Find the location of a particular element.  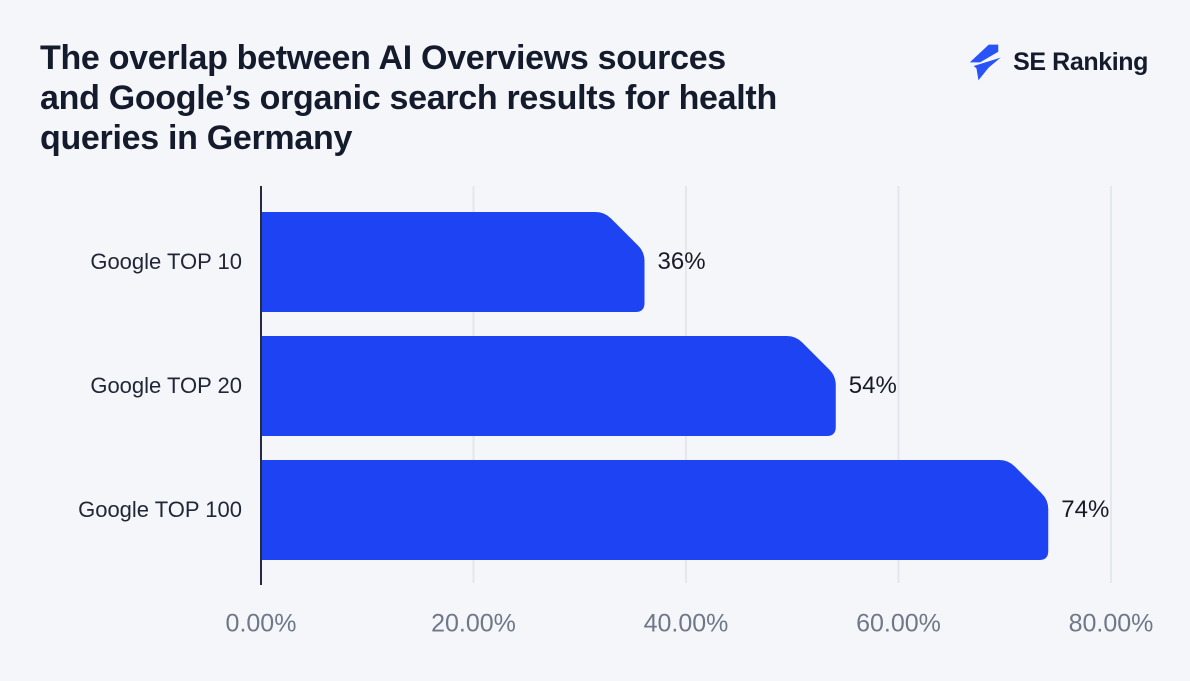

value-label-google-top-20: 54% is located at coordinates (872, 385).